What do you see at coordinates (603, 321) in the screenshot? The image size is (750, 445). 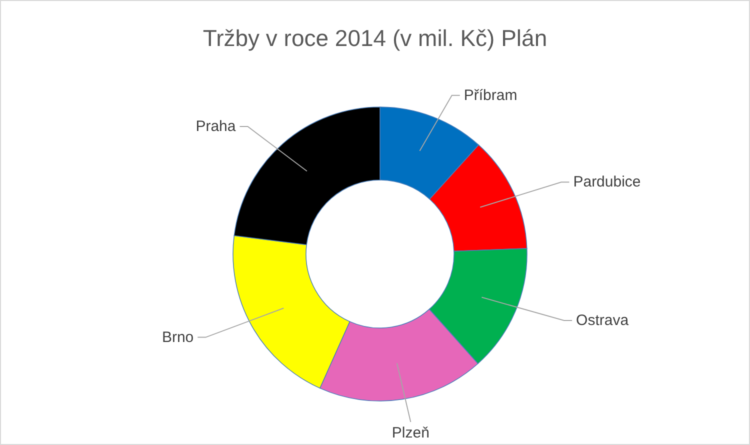 I see `slice-label: Ostrava` at bounding box center [603, 321].